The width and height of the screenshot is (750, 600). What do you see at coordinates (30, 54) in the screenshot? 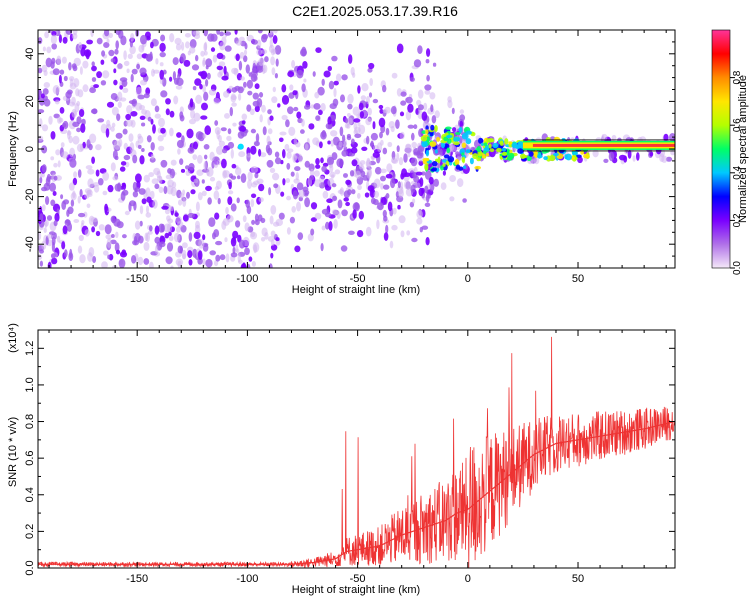
I see `y-tick-label: 40` at bounding box center [30, 54].